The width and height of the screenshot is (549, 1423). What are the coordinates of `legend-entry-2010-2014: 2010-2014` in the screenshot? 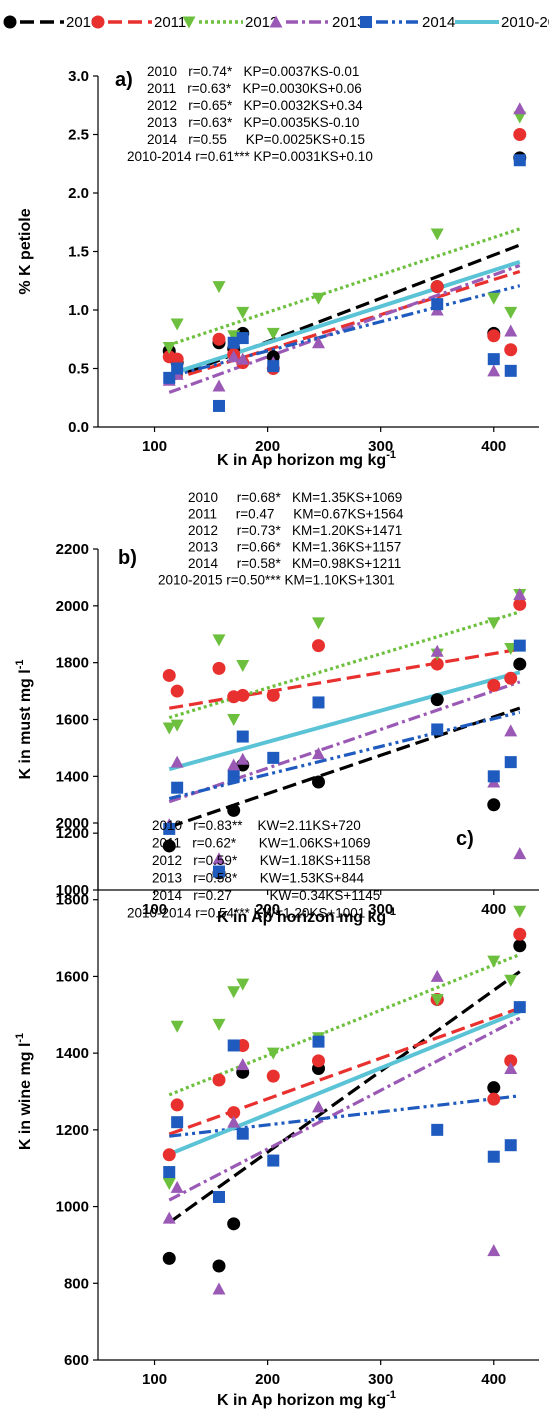 It's located at (502, 22).